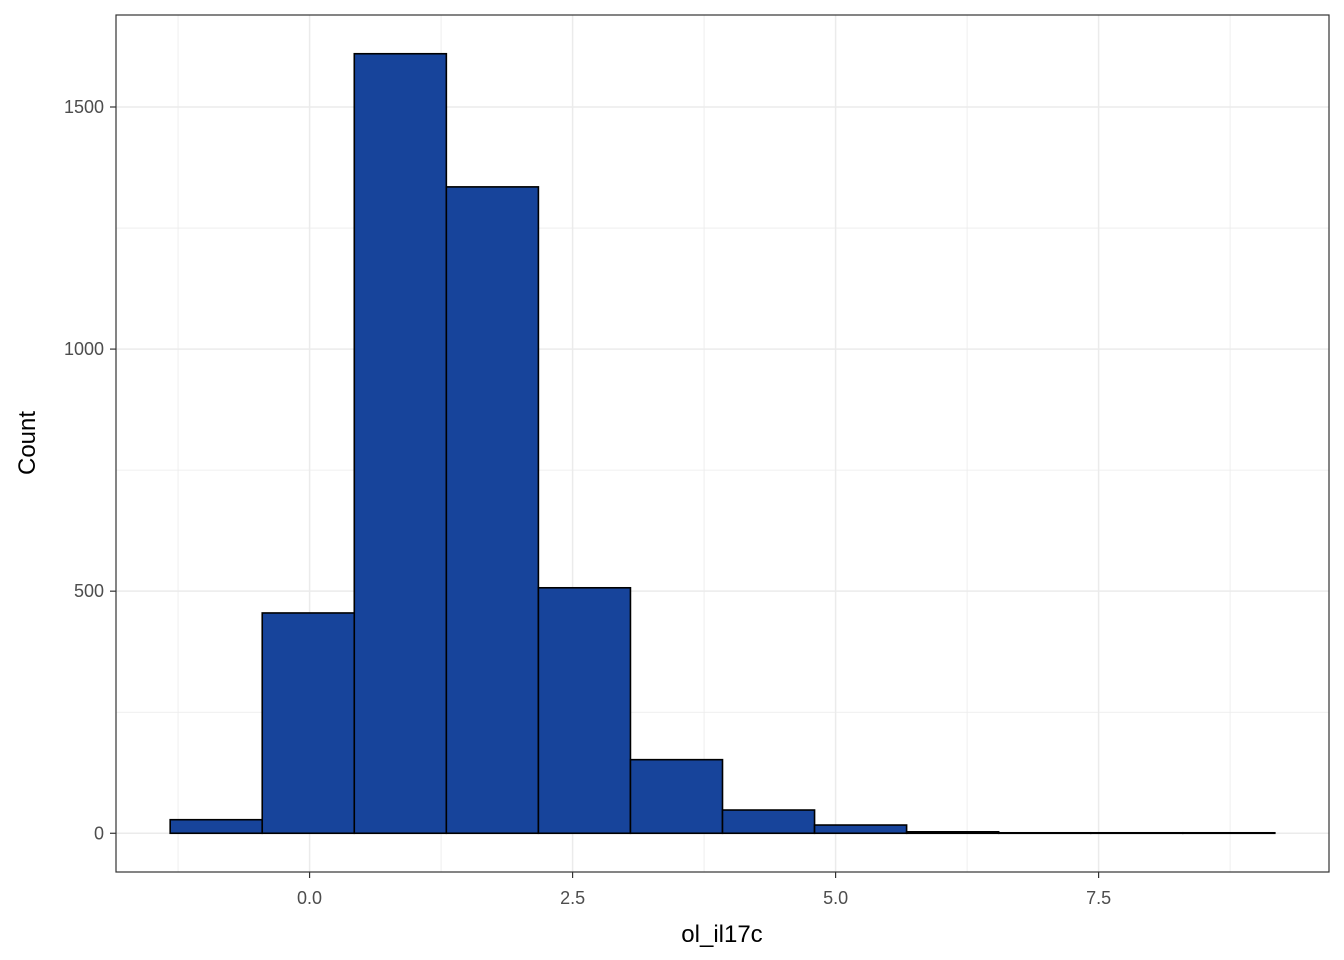  I want to click on y-tick-label: 500, so click(89, 591).